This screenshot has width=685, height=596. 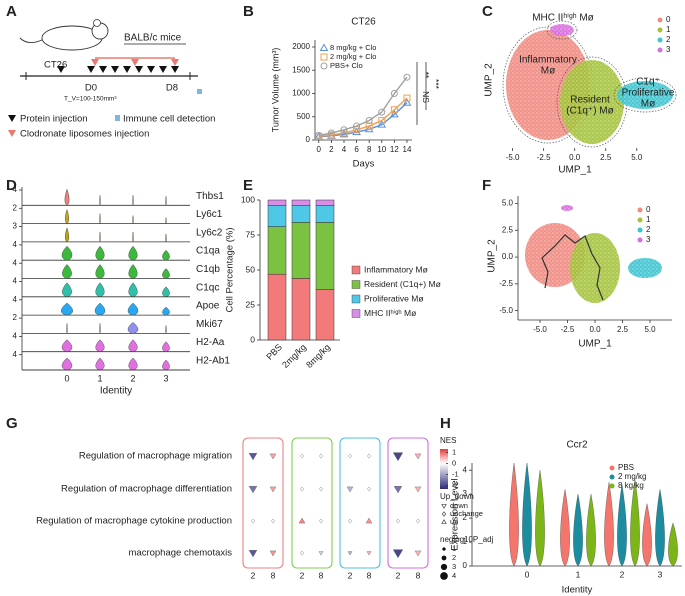 What do you see at coordinates (209, 232) in the screenshot?
I see `gene-label: Ly6c2` at bounding box center [209, 232].